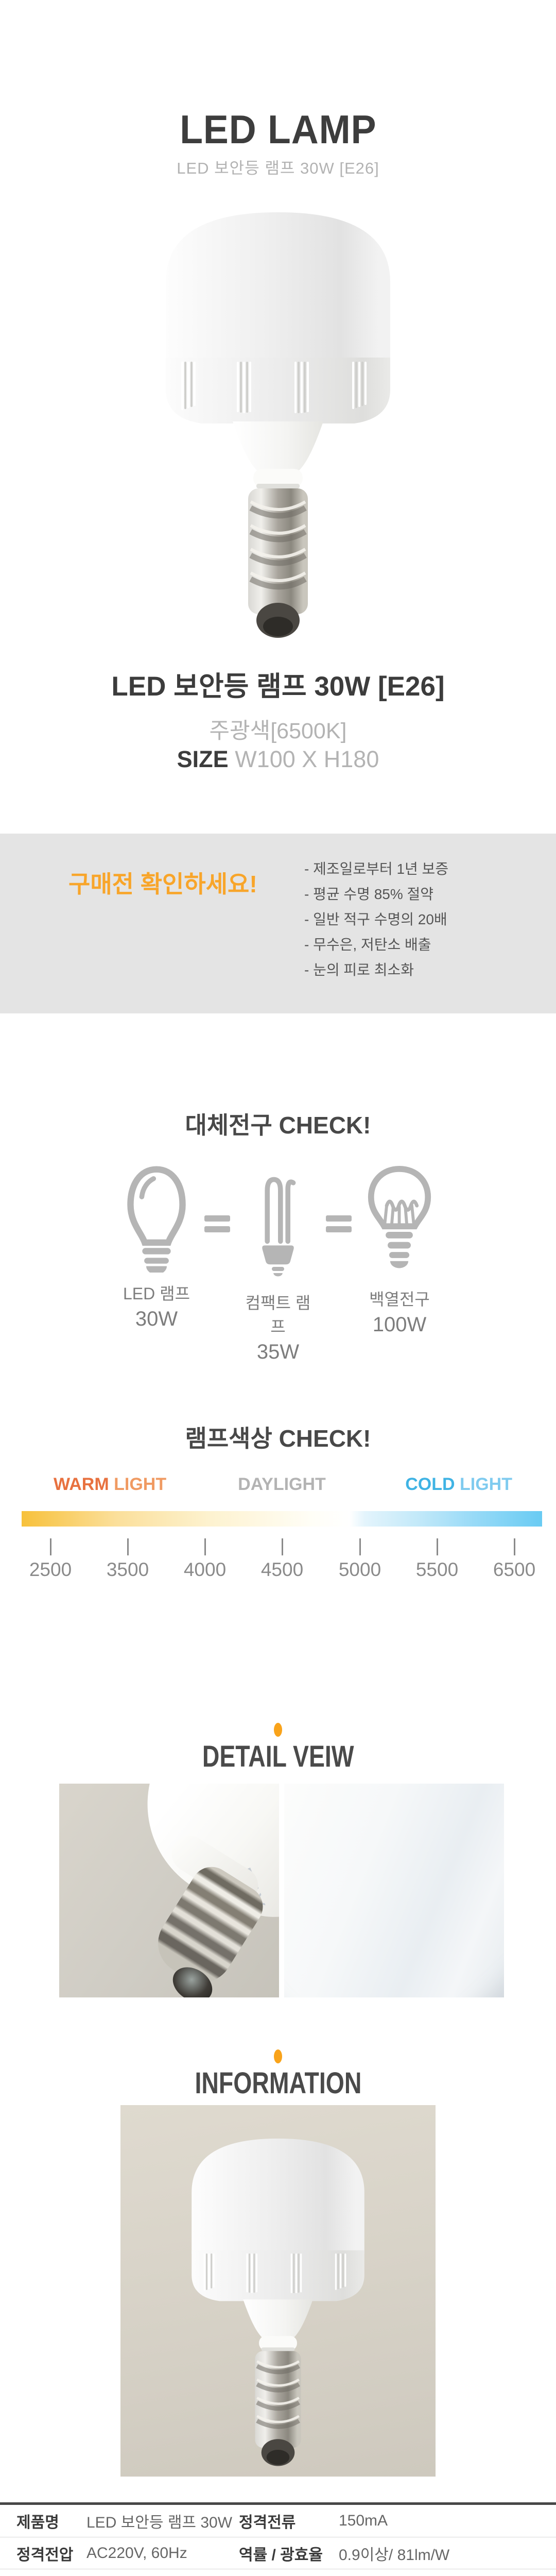 This screenshot has width=556, height=2576. I want to click on scale-value: 5000, so click(359, 1569).